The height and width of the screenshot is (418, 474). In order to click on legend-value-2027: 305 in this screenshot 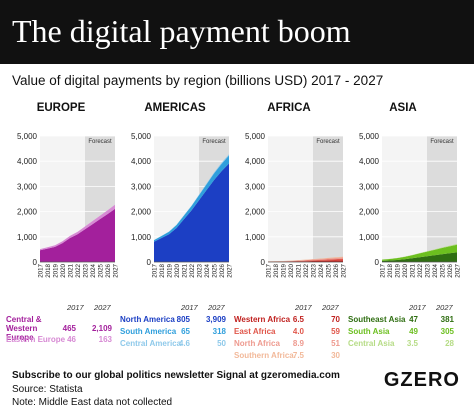, I will do `click(447, 331)`.